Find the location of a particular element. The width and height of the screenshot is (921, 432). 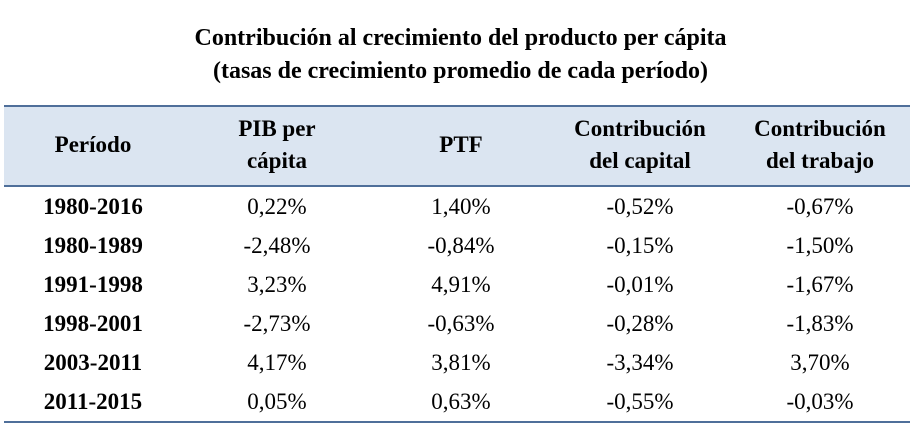

table-row: 1991-1998 3,23% 4,91% -0,01% -1,67% is located at coordinates (457, 284).